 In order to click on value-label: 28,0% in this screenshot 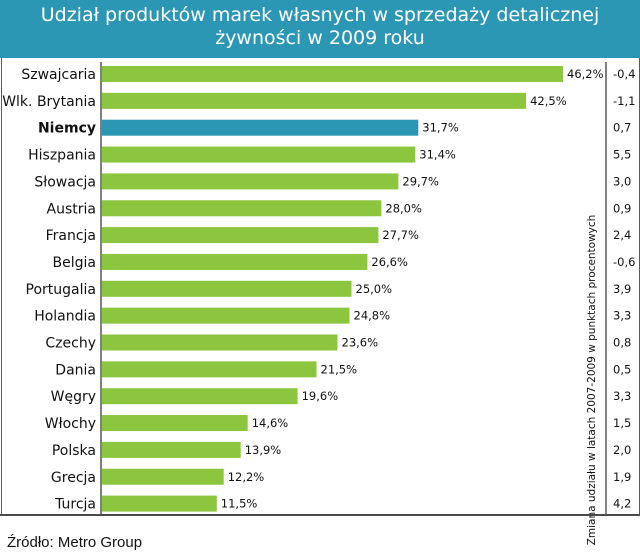, I will do `click(403, 208)`.